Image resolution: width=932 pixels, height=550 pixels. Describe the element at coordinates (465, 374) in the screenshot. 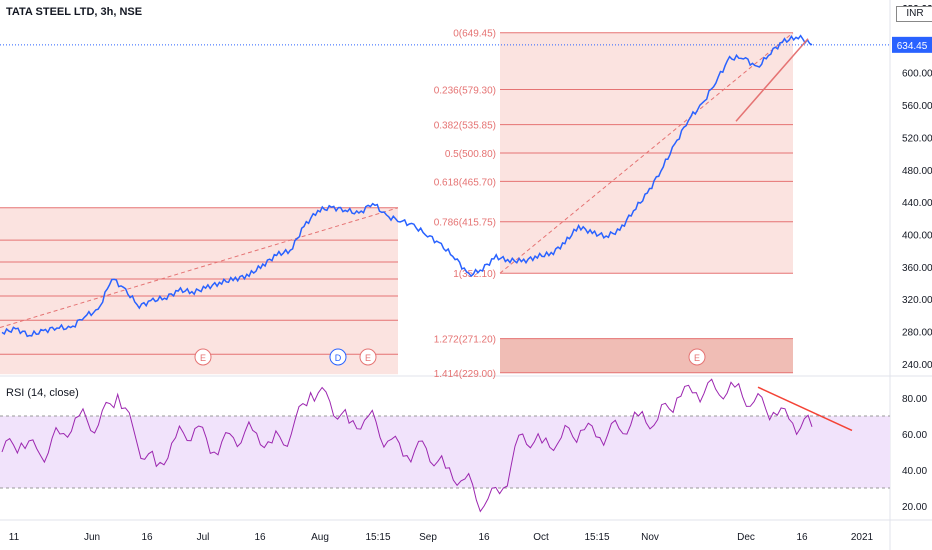

I see `fib-right-level-label: 1.414(229.00)` at that location.